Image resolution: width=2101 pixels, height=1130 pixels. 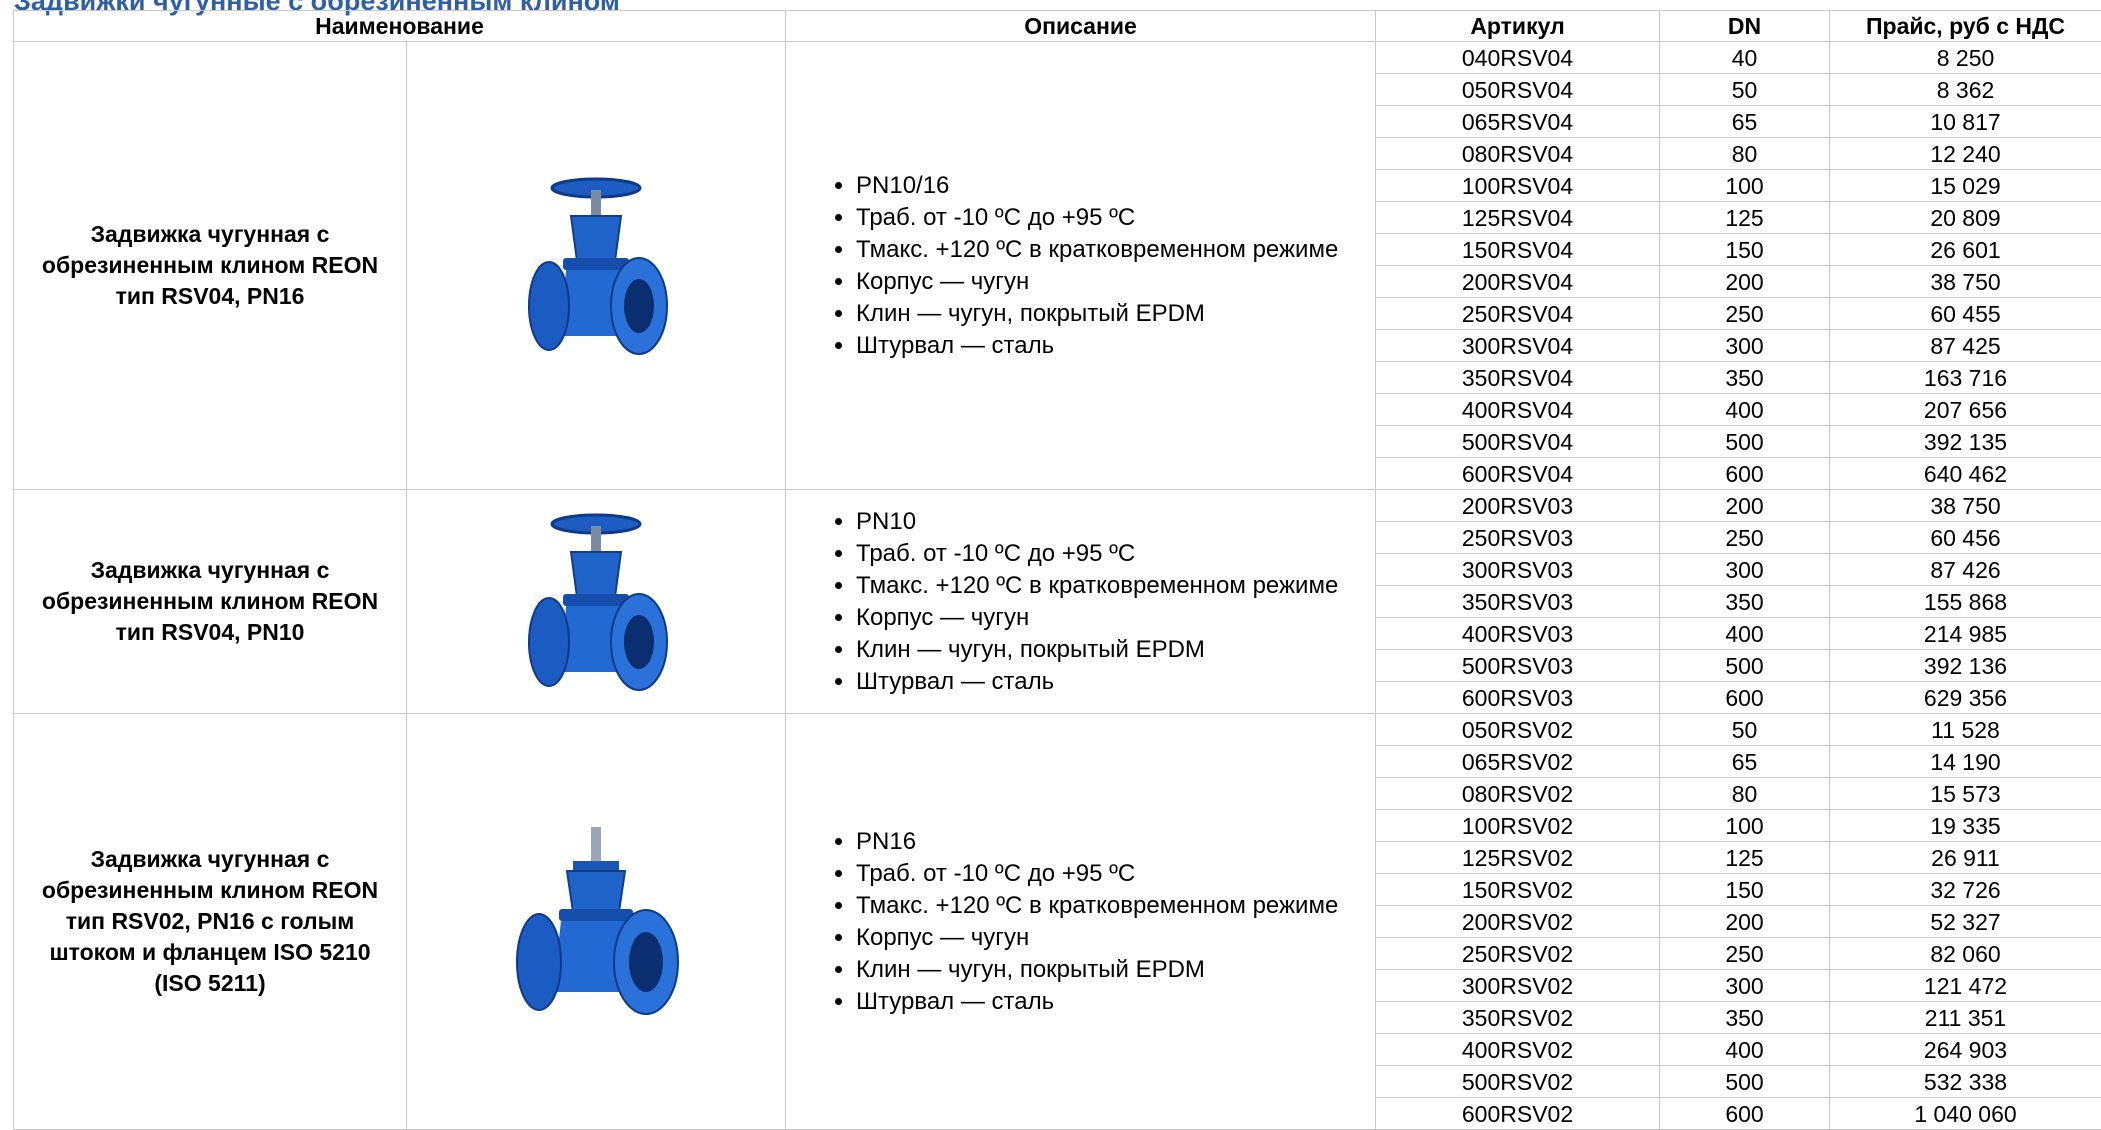 What do you see at coordinates (1745, 122) in the screenshot?
I see `dn: 65` at bounding box center [1745, 122].